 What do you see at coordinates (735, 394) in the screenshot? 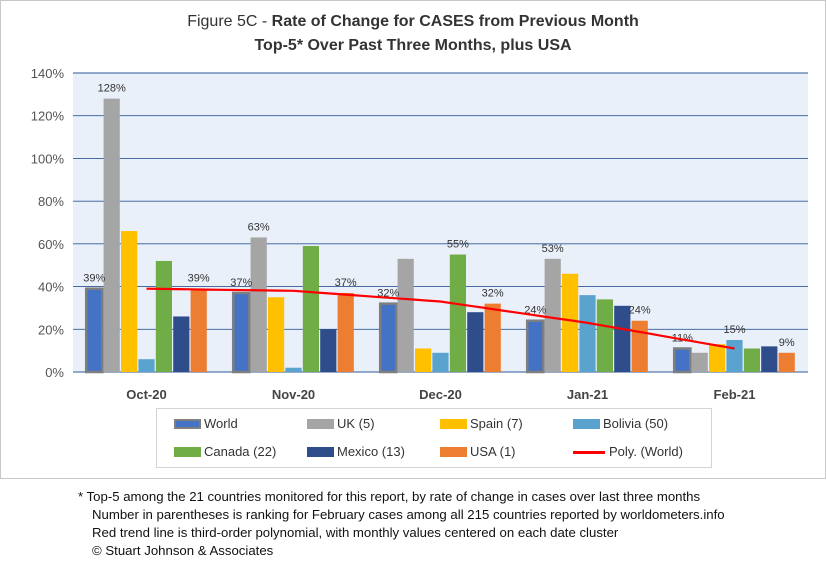
I see `x-category-label: Feb-21` at bounding box center [735, 394].